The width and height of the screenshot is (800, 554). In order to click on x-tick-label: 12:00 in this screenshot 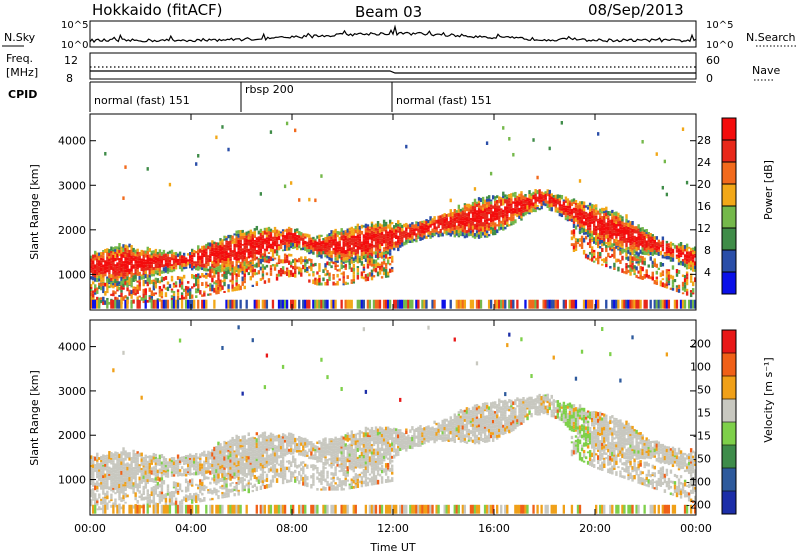, I will do `click(393, 528)`.